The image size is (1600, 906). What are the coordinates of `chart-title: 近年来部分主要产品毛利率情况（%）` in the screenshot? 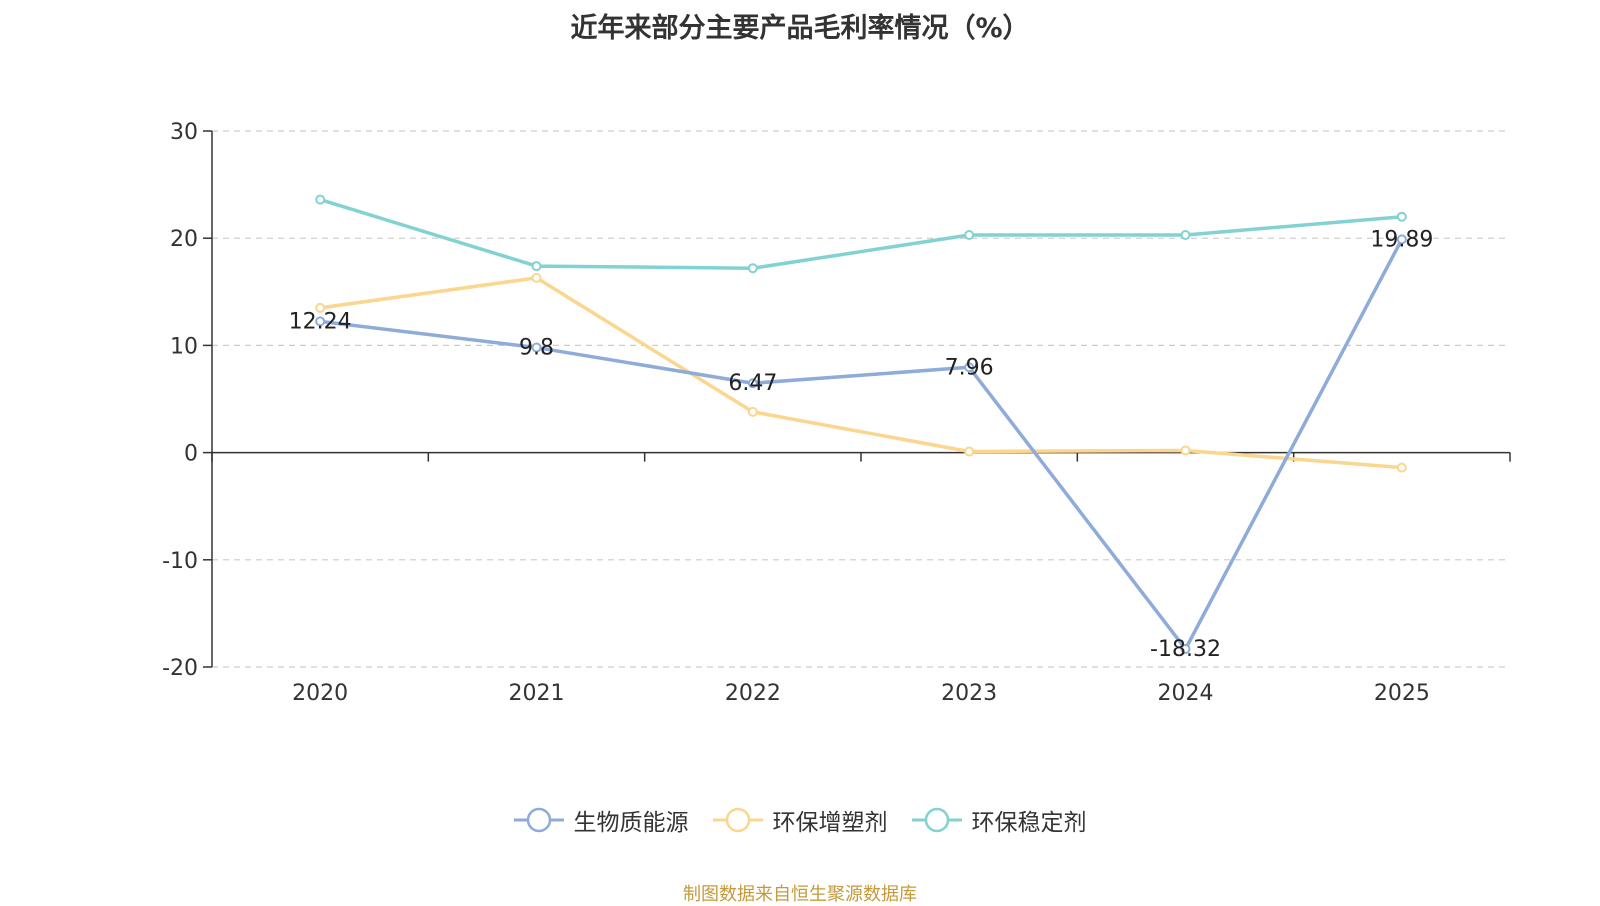 It's located at (800, 28).